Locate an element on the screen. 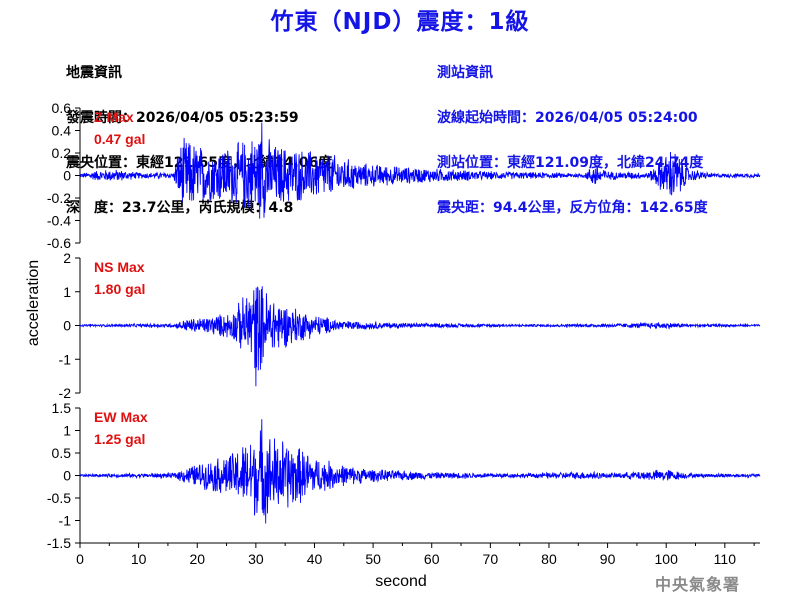 Image resolution: width=800 pixels, height=600 pixels. x-axis-title: second is located at coordinates (401, 581).